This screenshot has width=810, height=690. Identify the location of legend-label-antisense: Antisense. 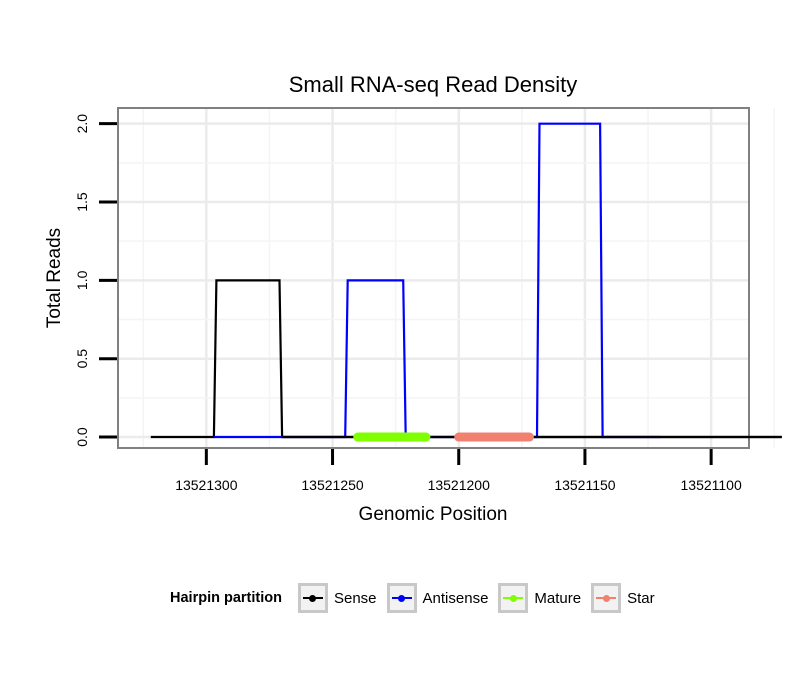
(455, 598).